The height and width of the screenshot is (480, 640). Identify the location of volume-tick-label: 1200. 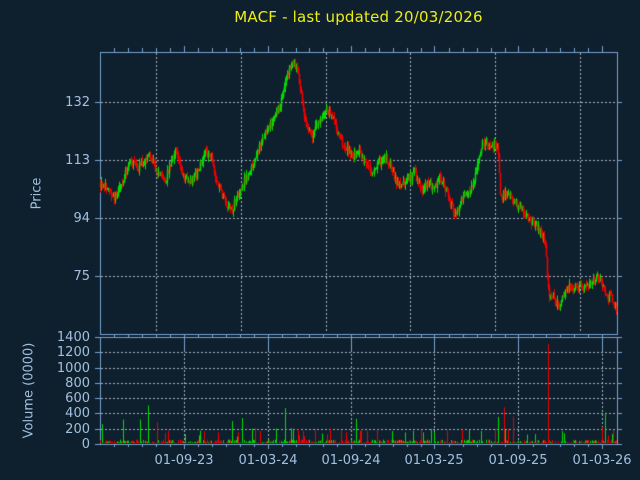
(73, 352).